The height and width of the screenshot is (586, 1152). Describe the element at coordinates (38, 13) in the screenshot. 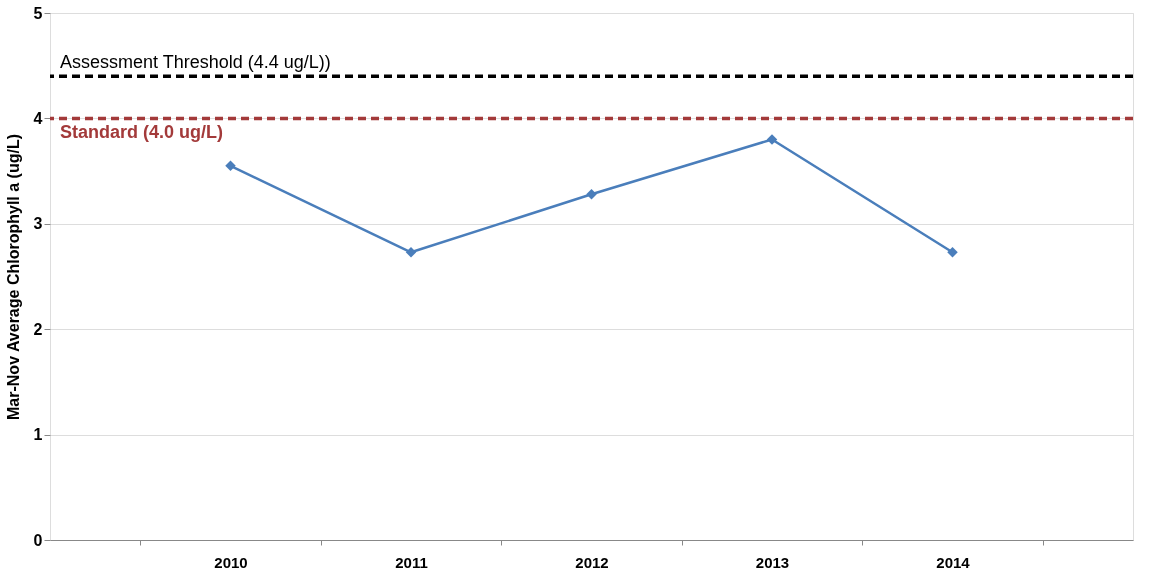

I see `y-tick-label: 5` at that location.